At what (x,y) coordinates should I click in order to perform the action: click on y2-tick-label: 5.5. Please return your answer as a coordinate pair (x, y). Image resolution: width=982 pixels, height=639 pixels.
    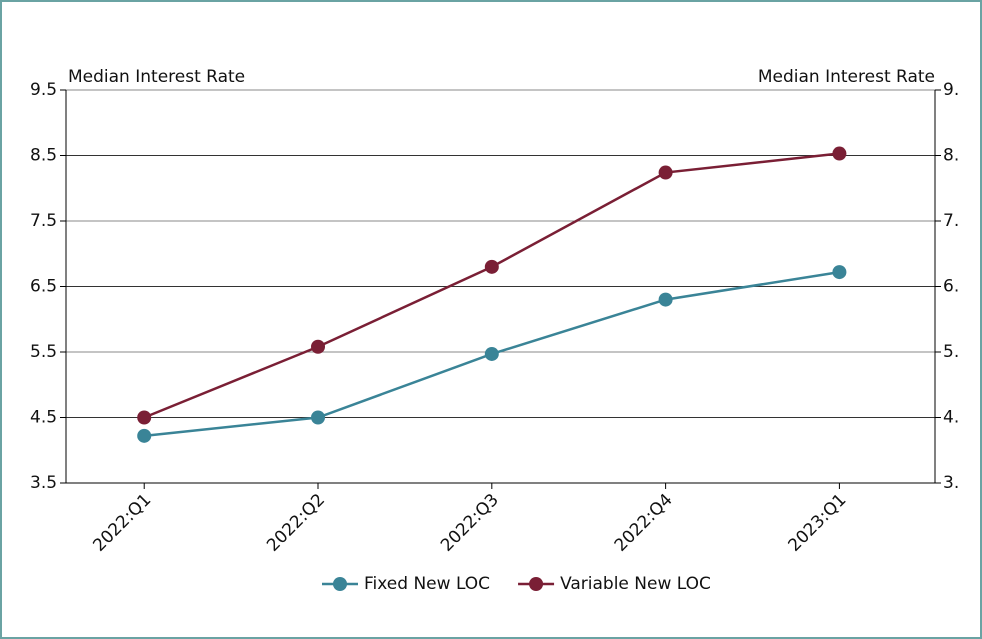
    Looking at the image, I should click on (956, 352).